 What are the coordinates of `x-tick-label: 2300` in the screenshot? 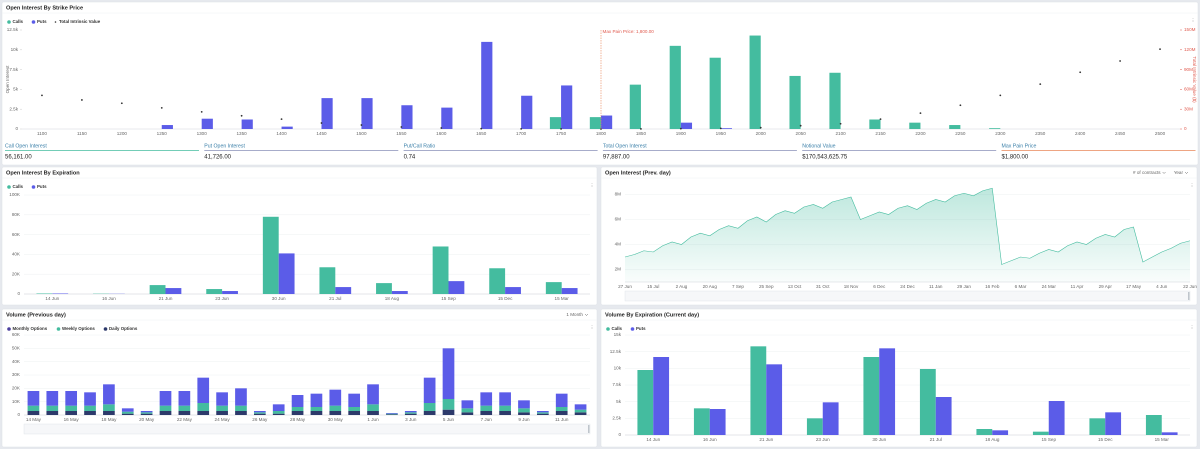 It's located at (1000, 133).